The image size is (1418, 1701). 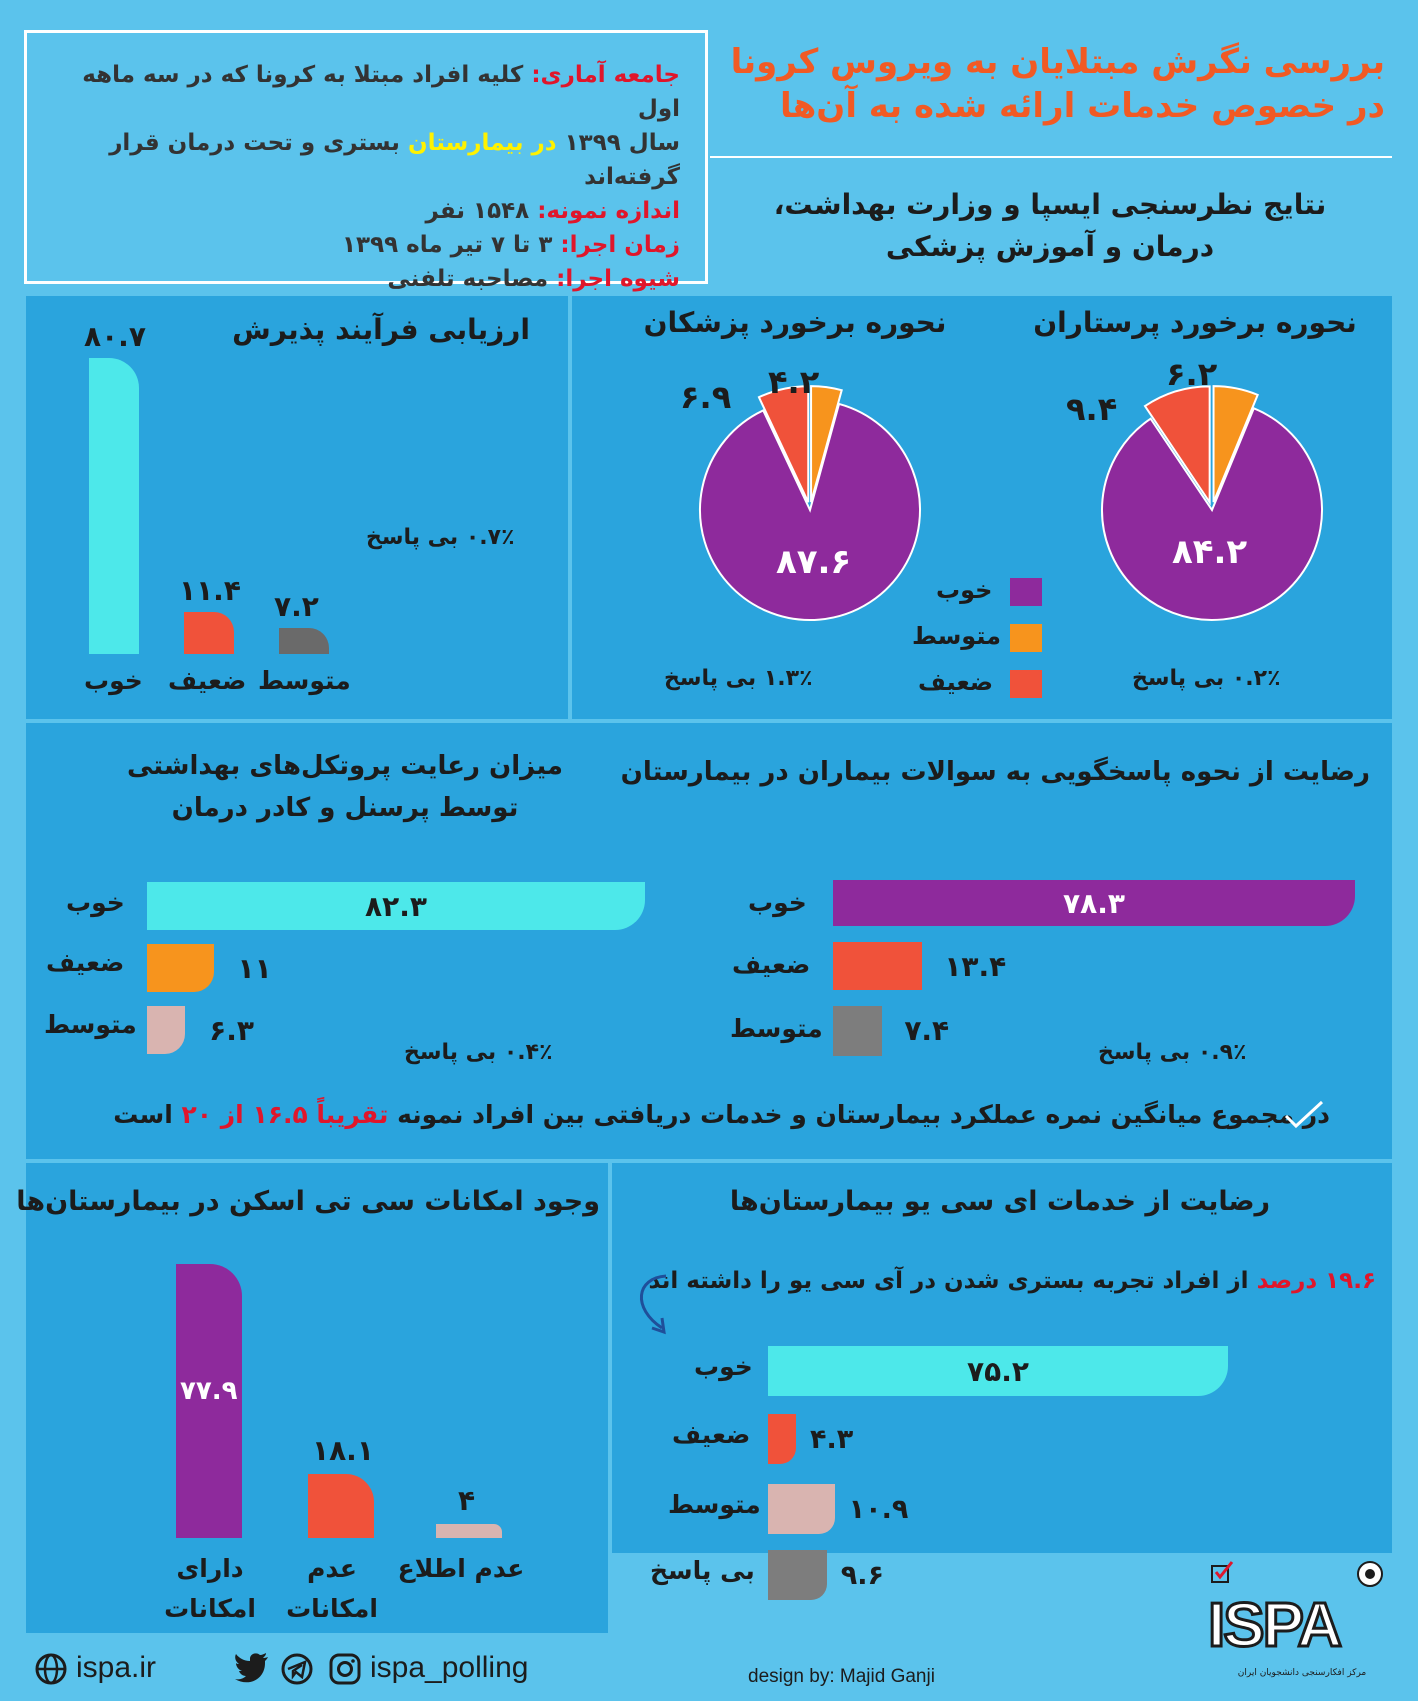 I want to click on icu-value: ۹.۶, so click(x=862, y=1575).